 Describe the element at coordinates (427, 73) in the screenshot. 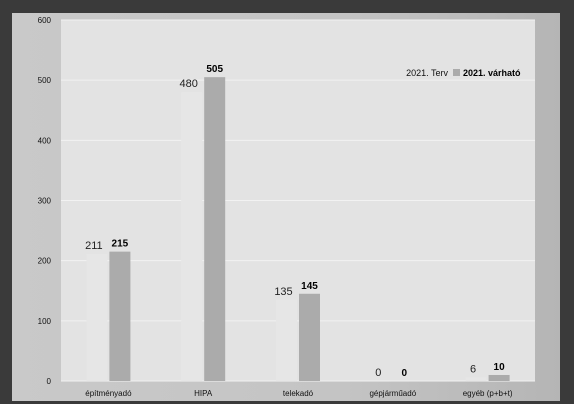

I see `legend-label-plan: 2021. Terv` at that location.